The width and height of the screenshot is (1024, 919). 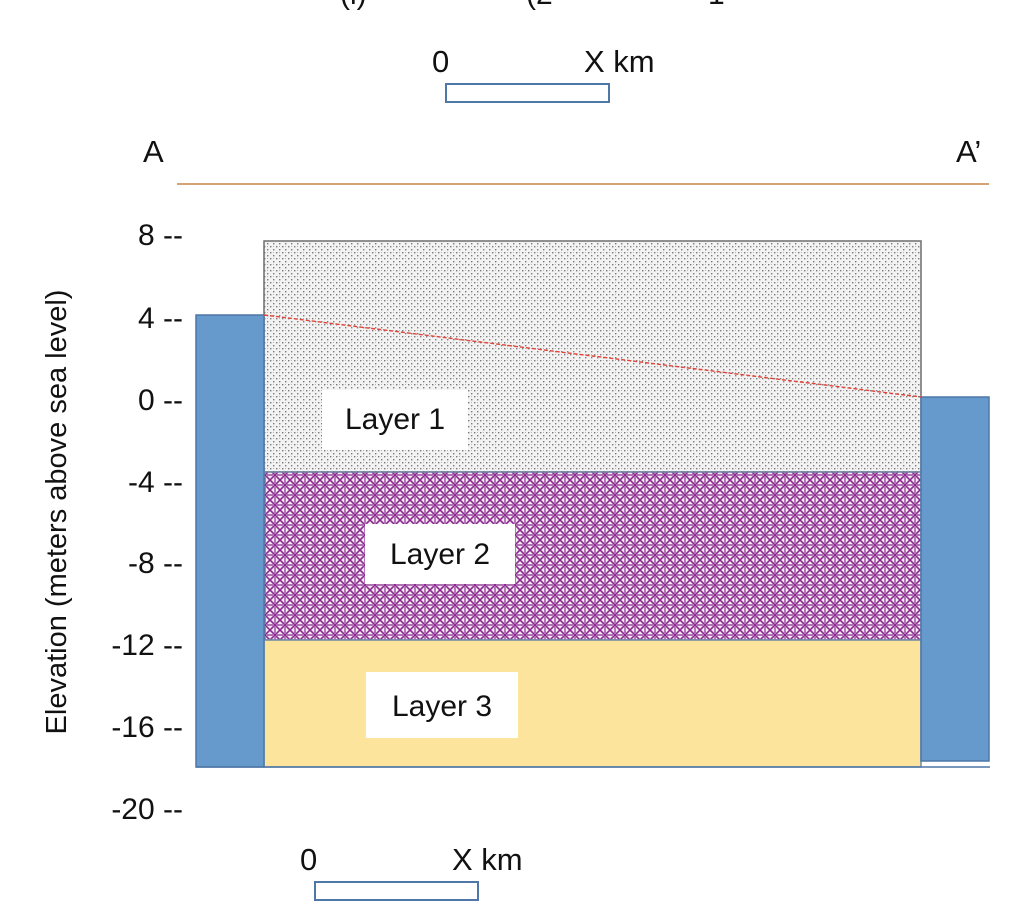 I want to click on section-label-a: A, so click(x=153, y=151).